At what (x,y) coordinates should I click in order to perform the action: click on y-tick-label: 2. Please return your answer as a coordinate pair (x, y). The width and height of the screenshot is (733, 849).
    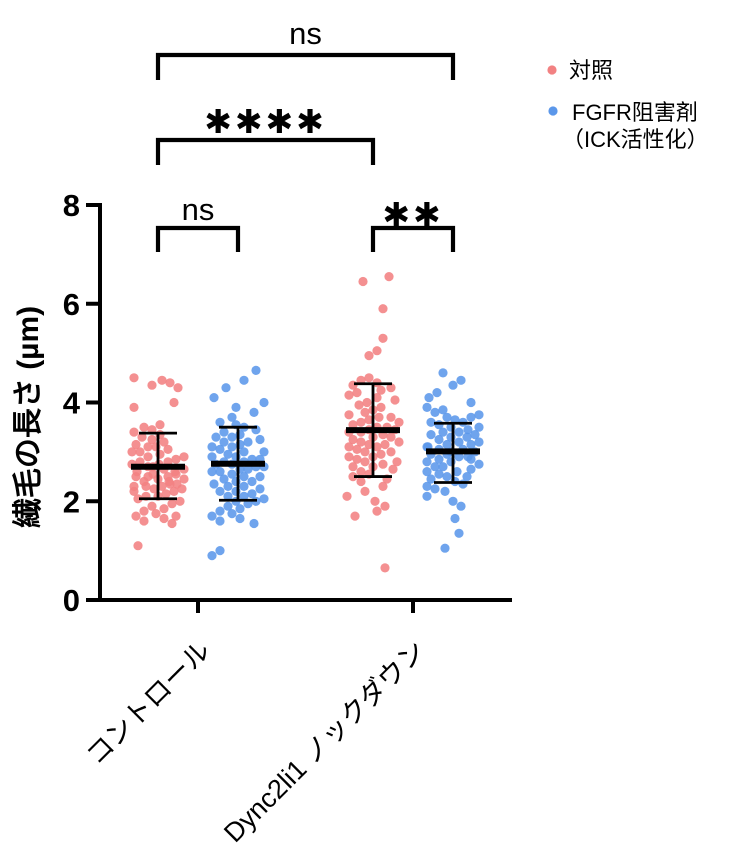
    Looking at the image, I should click on (71, 501).